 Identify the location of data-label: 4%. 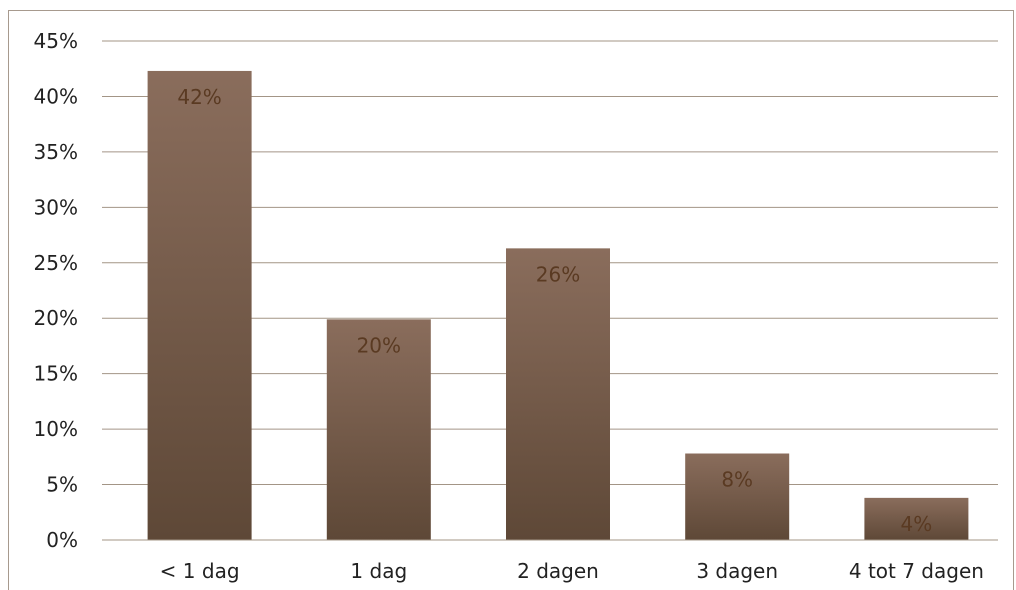
(917, 524).